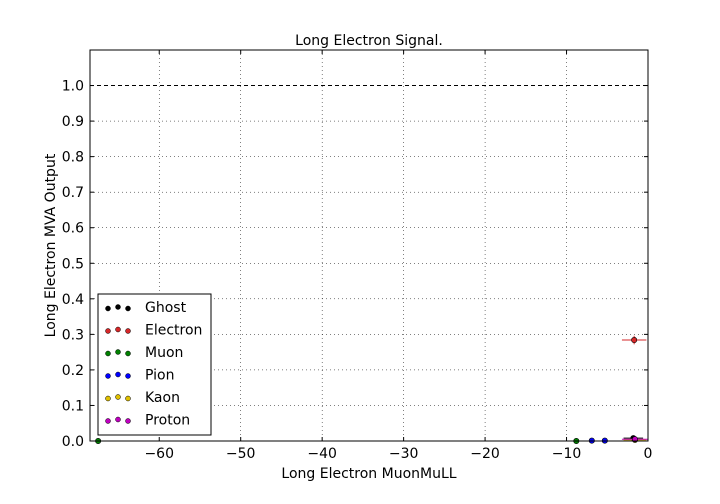 This screenshot has height=504, width=720. What do you see at coordinates (159, 376) in the screenshot?
I see `legend-label-pion: Pion` at bounding box center [159, 376].